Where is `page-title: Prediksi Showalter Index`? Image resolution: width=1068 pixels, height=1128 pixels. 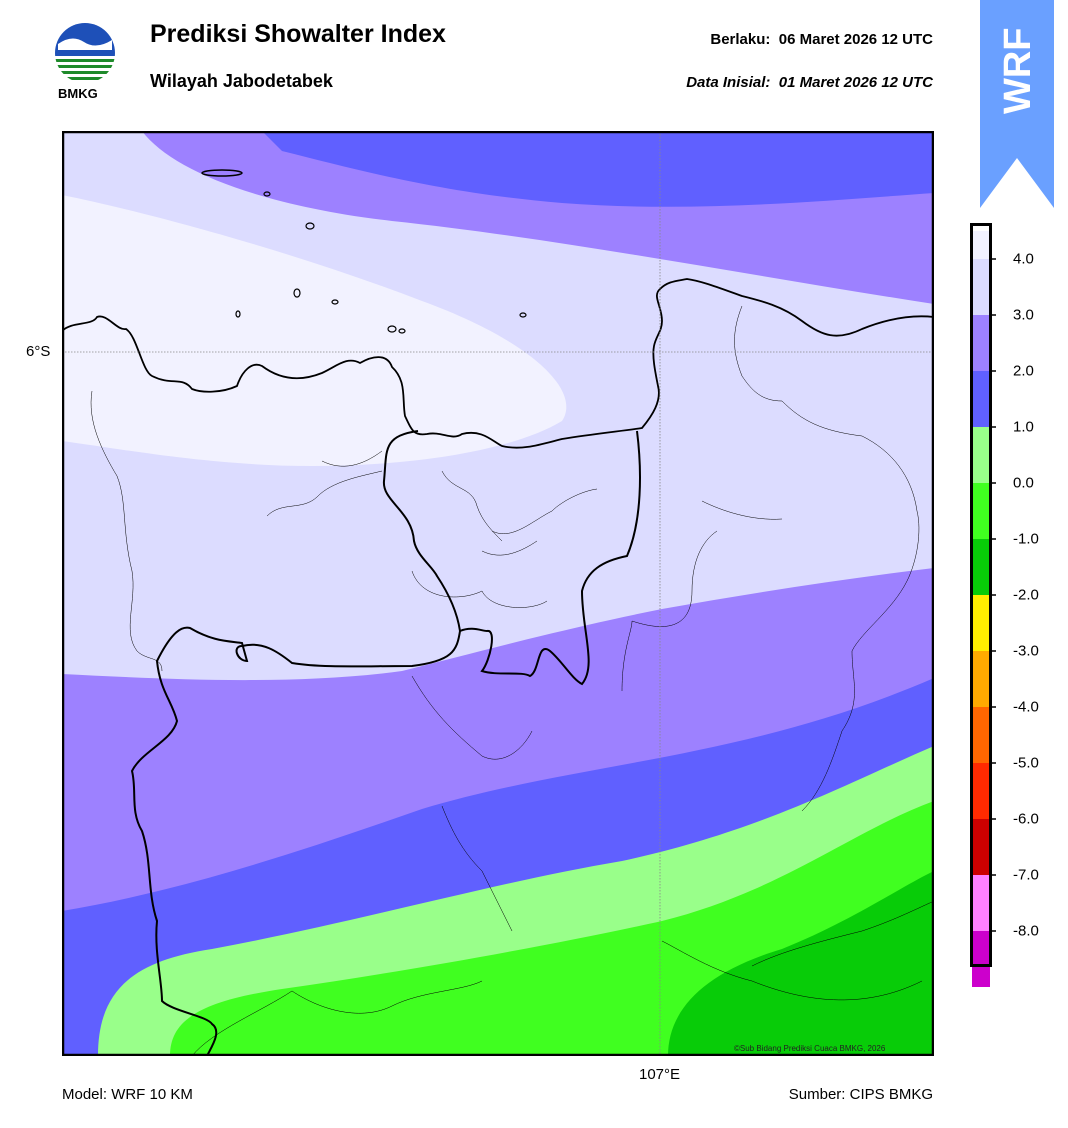 page-title: Prediksi Showalter Index is located at coordinates (298, 34).